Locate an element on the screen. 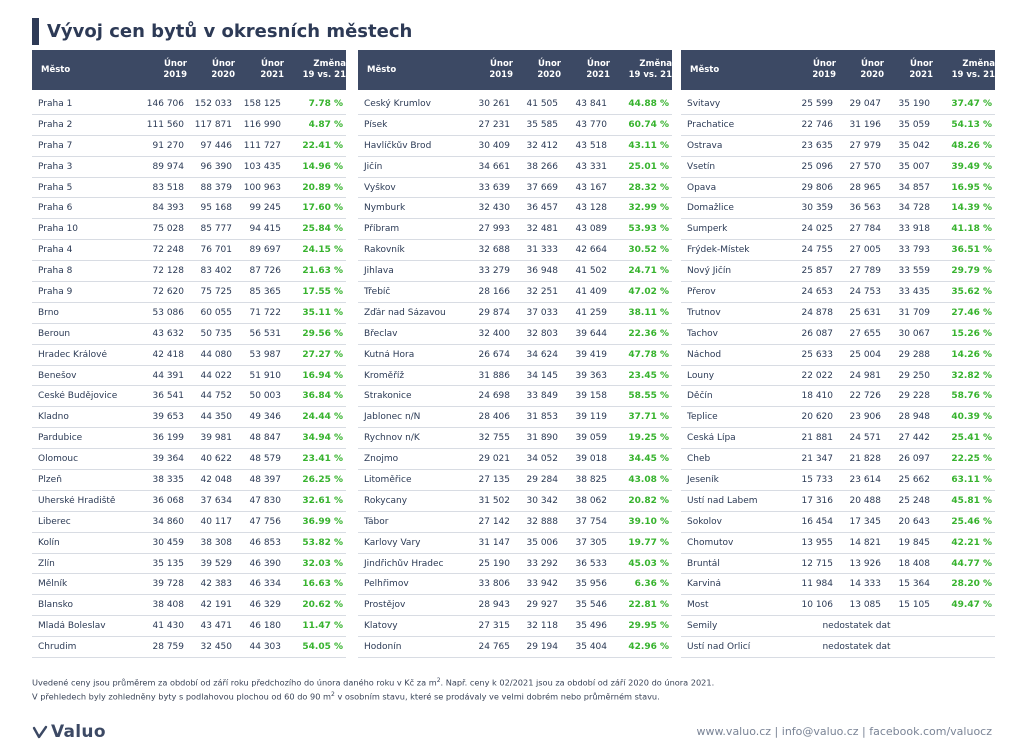  price-change: 19.25 % is located at coordinates (648, 438).